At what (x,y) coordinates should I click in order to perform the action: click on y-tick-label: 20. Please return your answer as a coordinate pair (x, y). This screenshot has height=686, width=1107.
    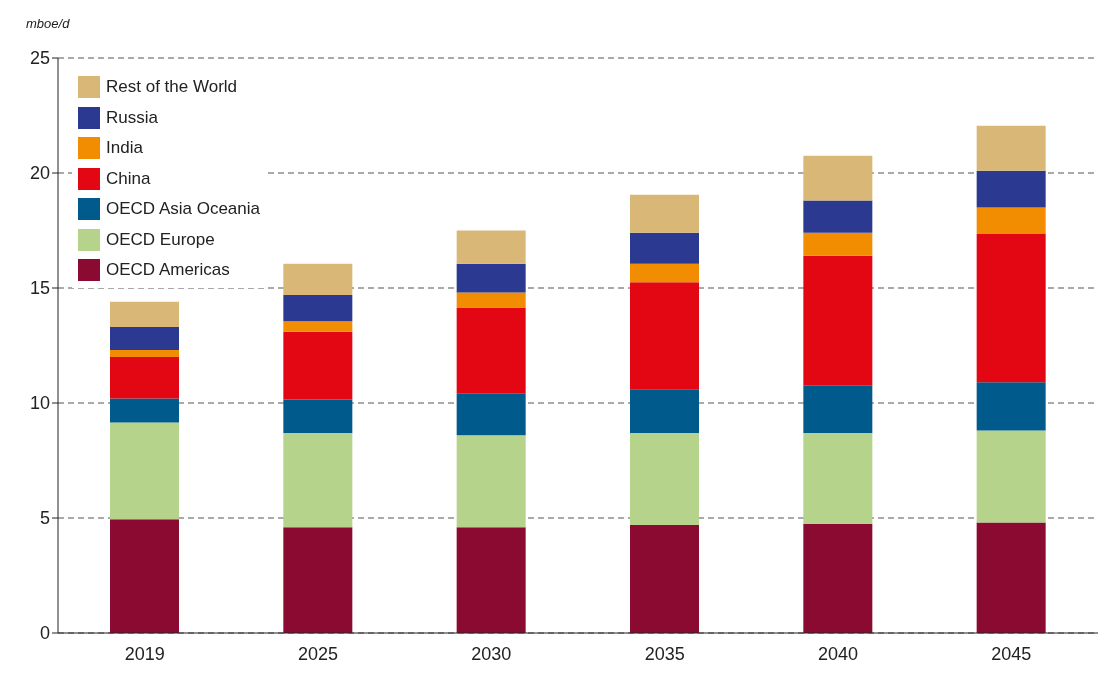
    Looking at the image, I should click on (39, 173).